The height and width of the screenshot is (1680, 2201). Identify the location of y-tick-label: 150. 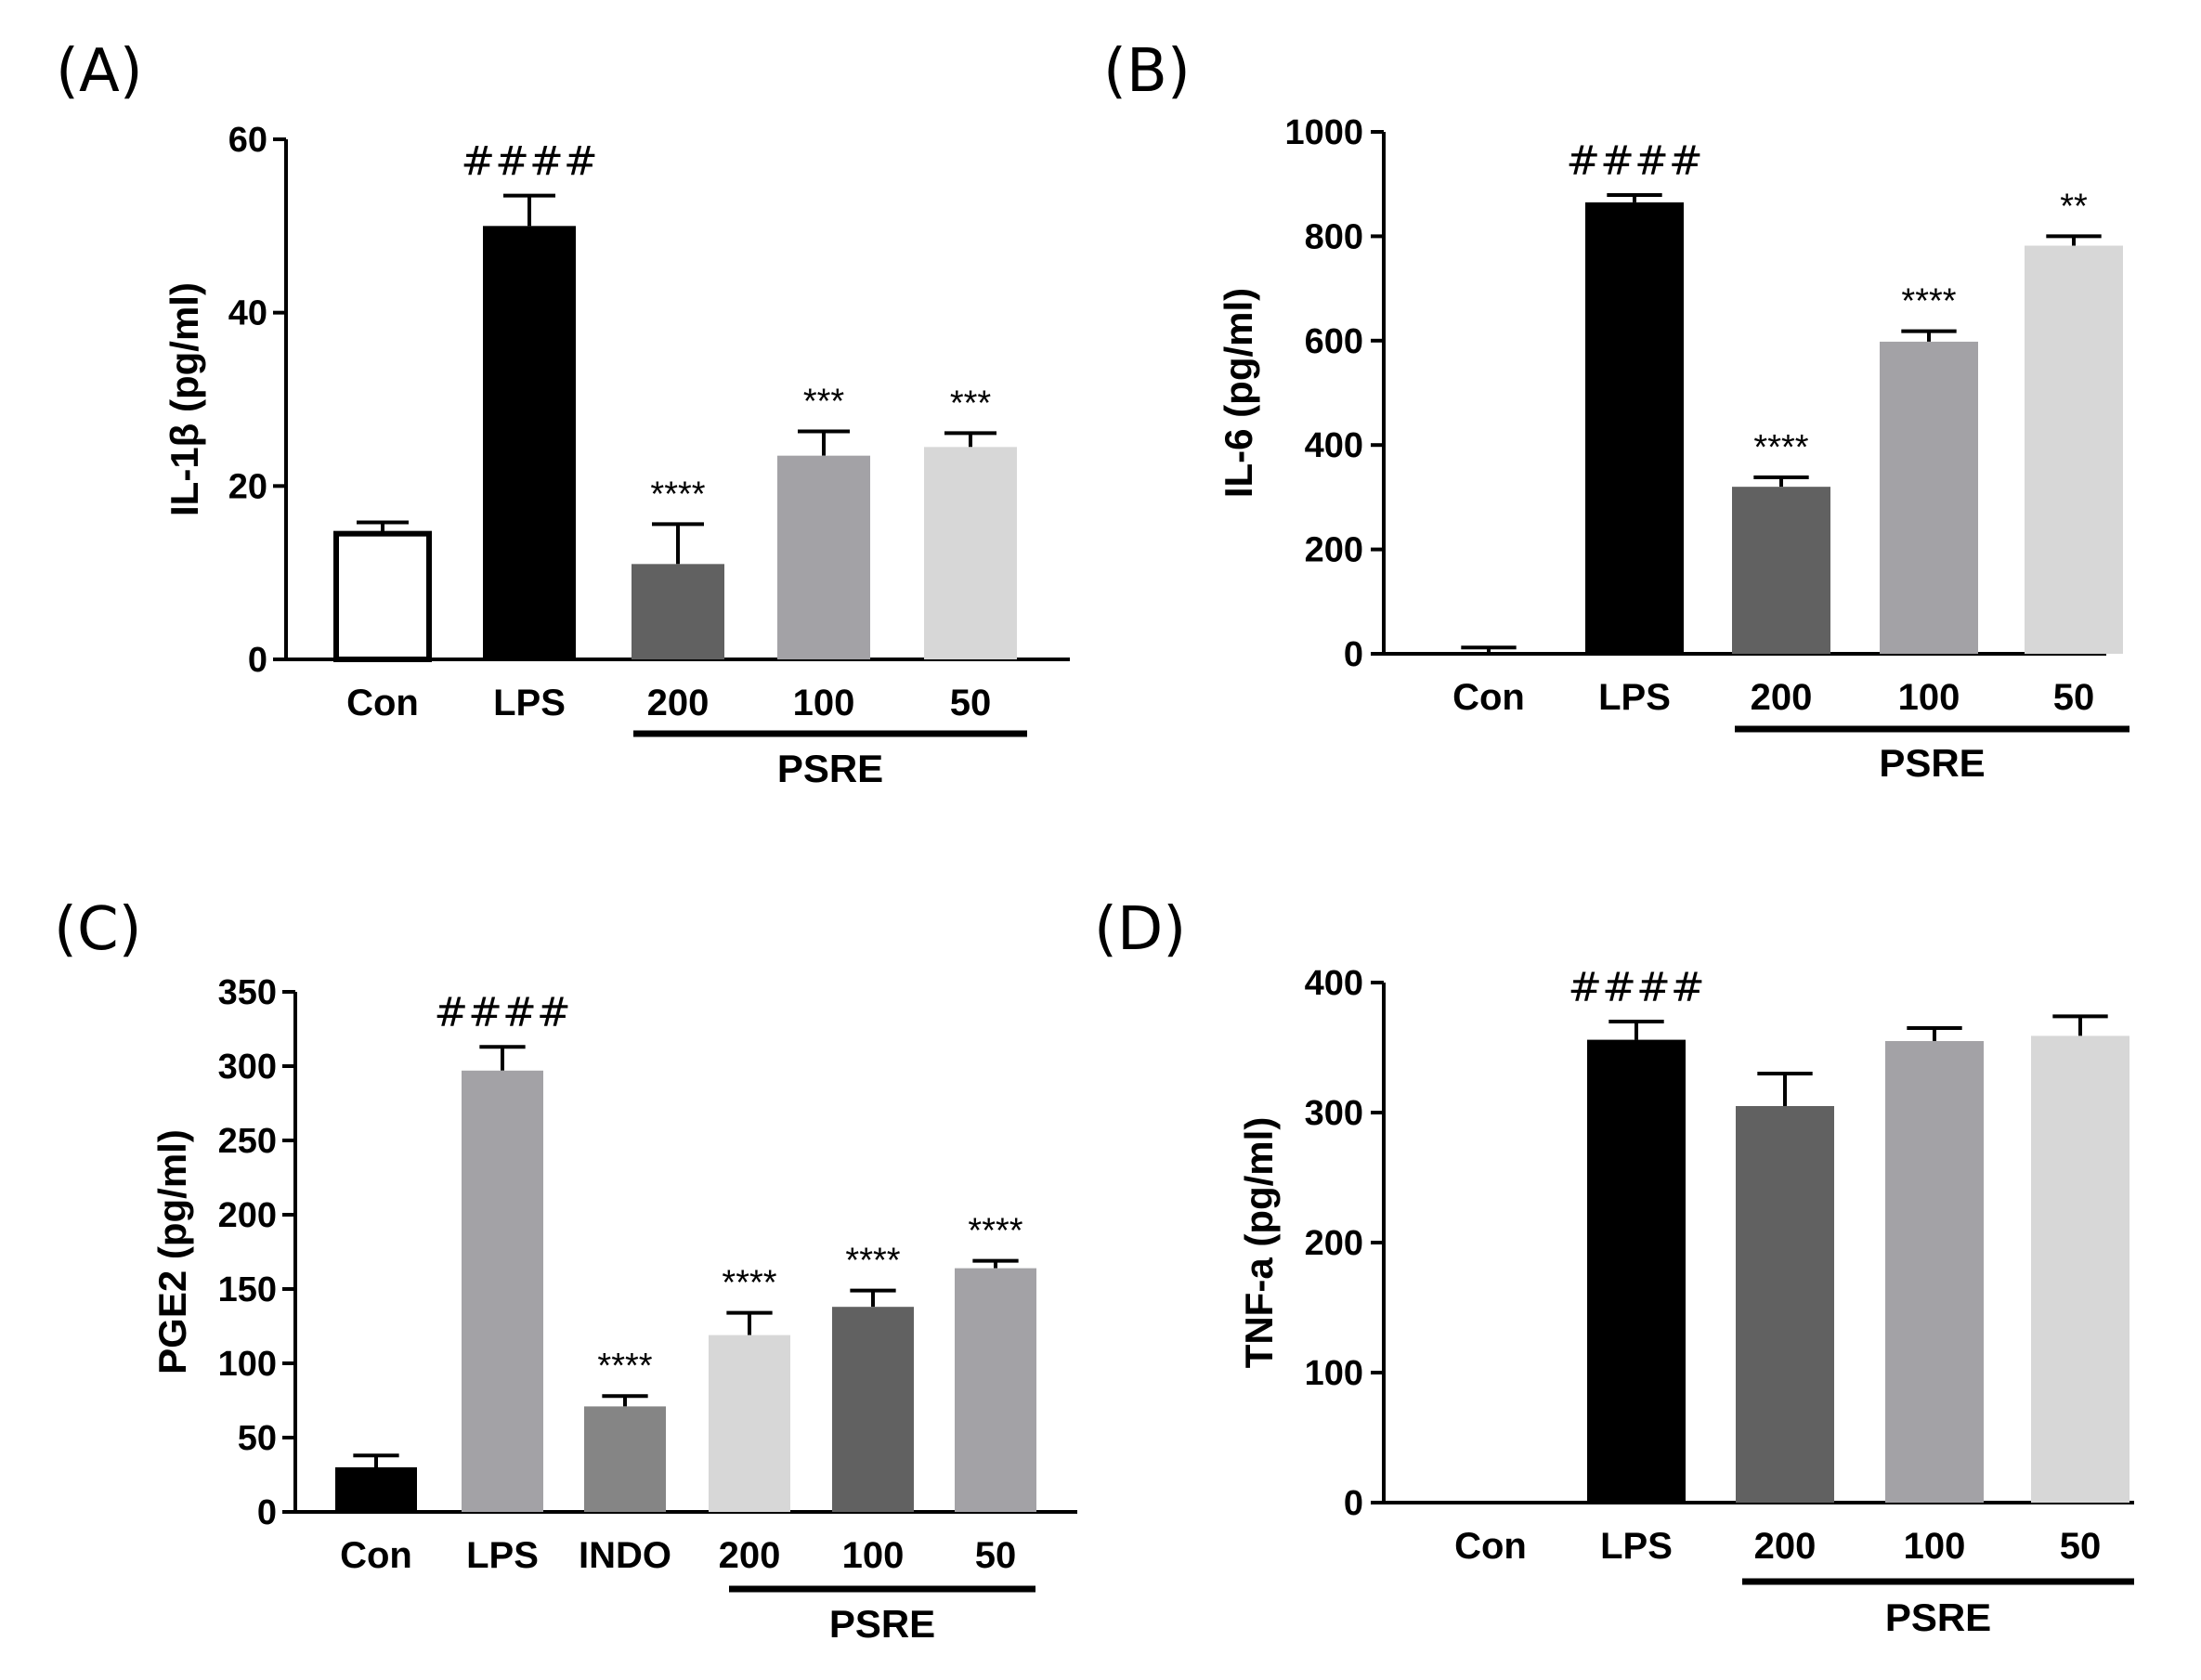
(247, 1289).